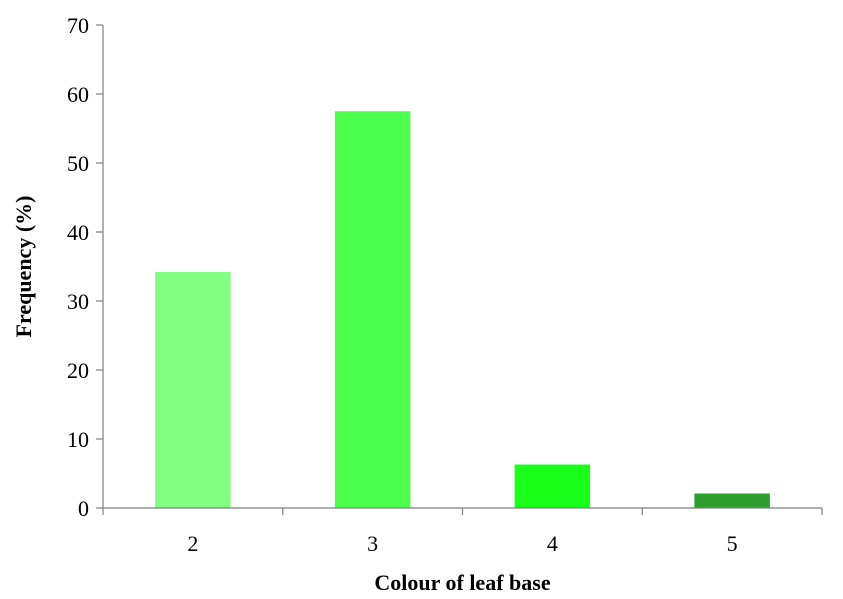  Describe the element at coordinates (78, 25) in the screenshot. I see `y-tick-label: 70` at that location.